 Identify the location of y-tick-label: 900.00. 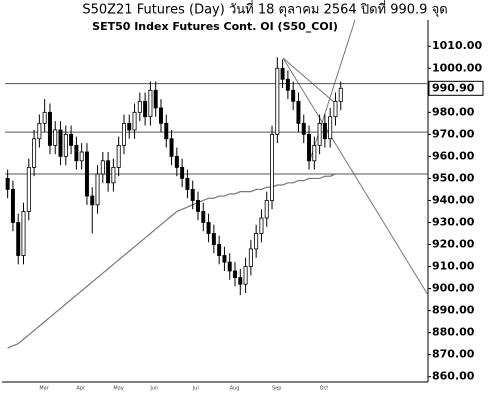
(453, 288).